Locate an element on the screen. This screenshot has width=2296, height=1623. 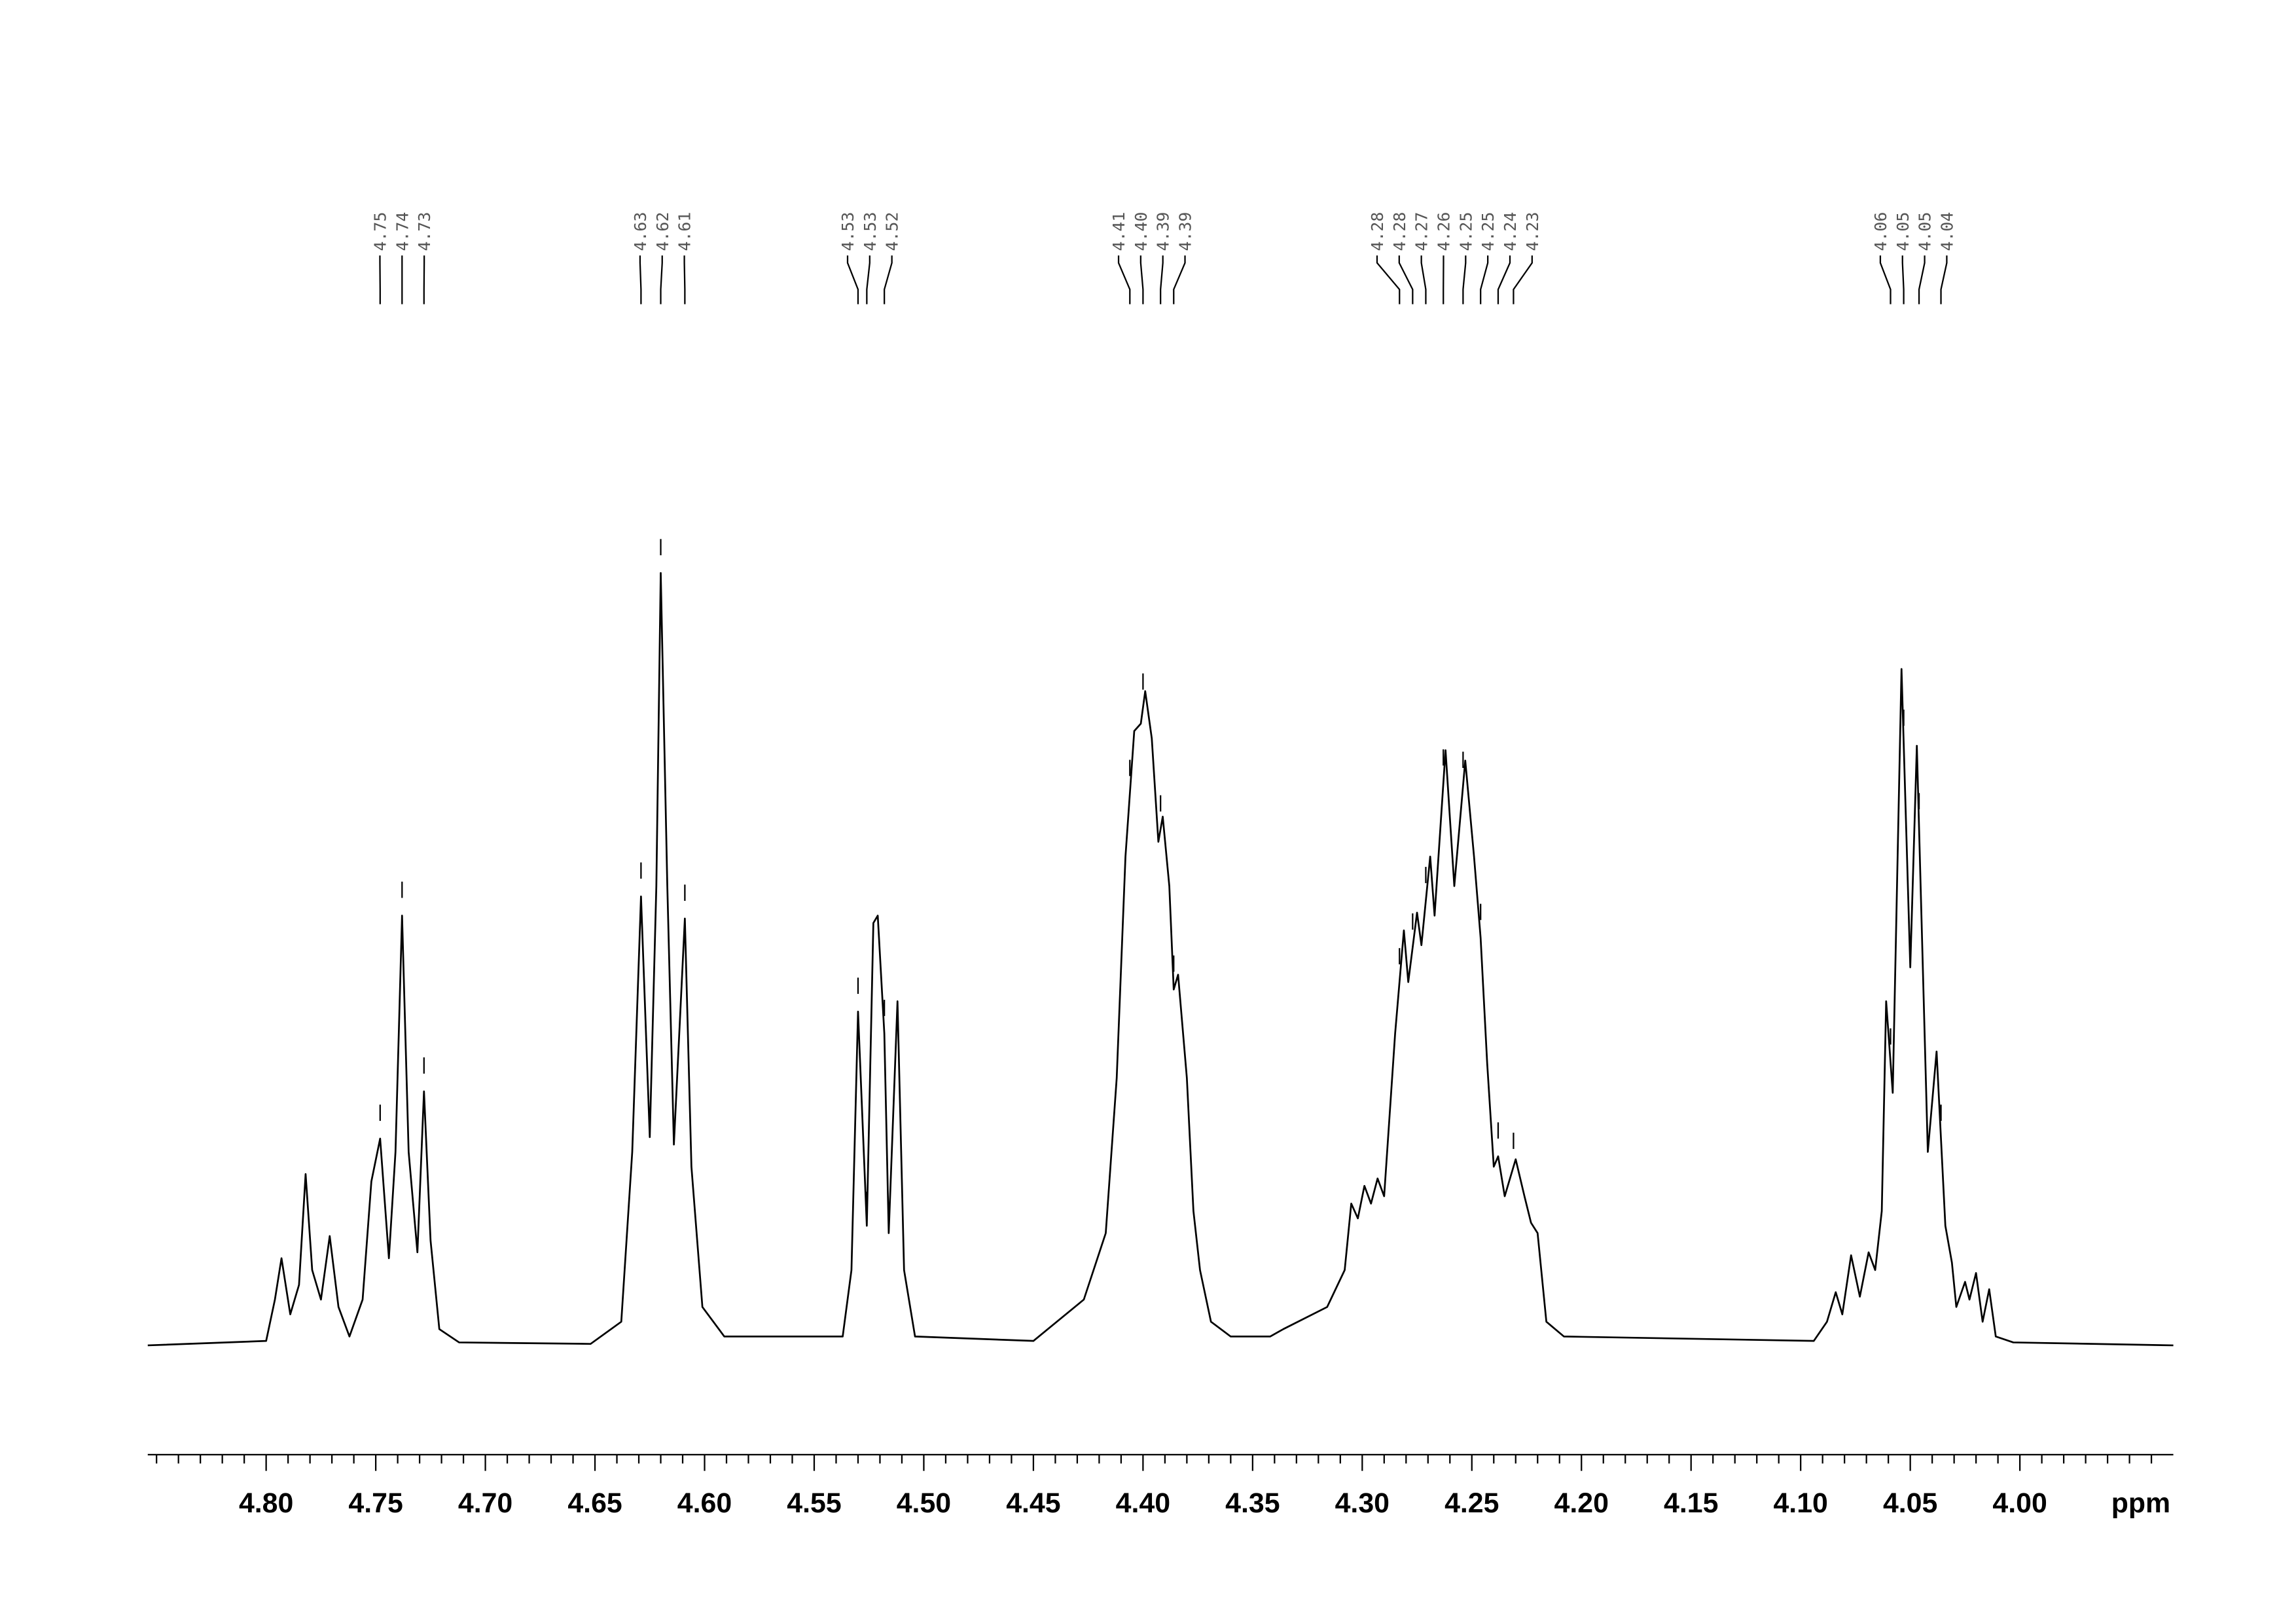
peak-label: 4.41 is located at coordinates (1118, 231).